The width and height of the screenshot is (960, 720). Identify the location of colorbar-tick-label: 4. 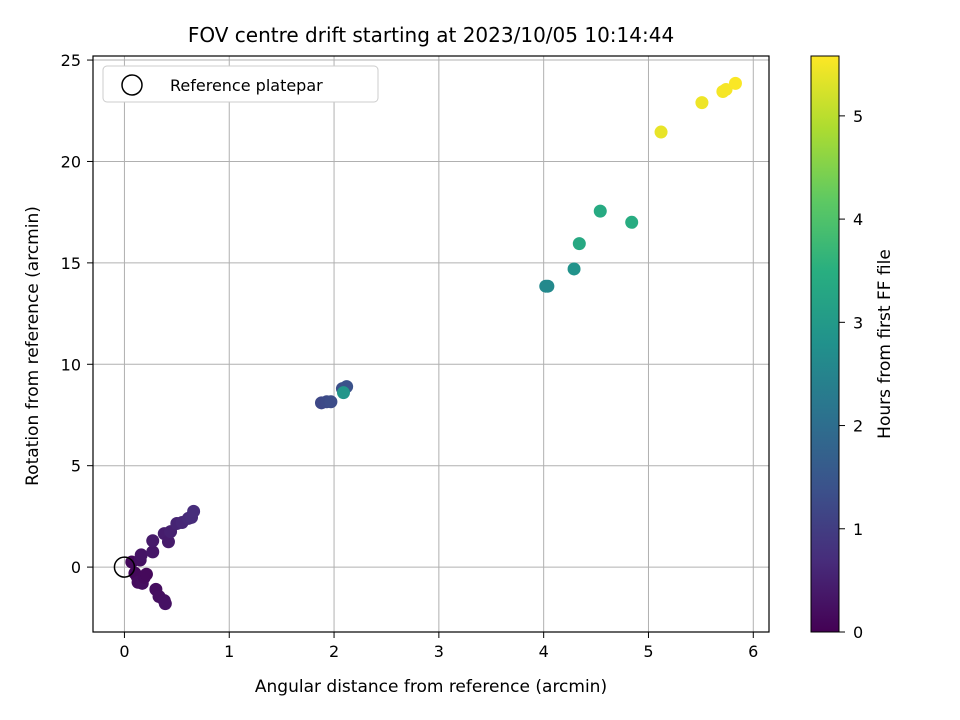
(858, 219).